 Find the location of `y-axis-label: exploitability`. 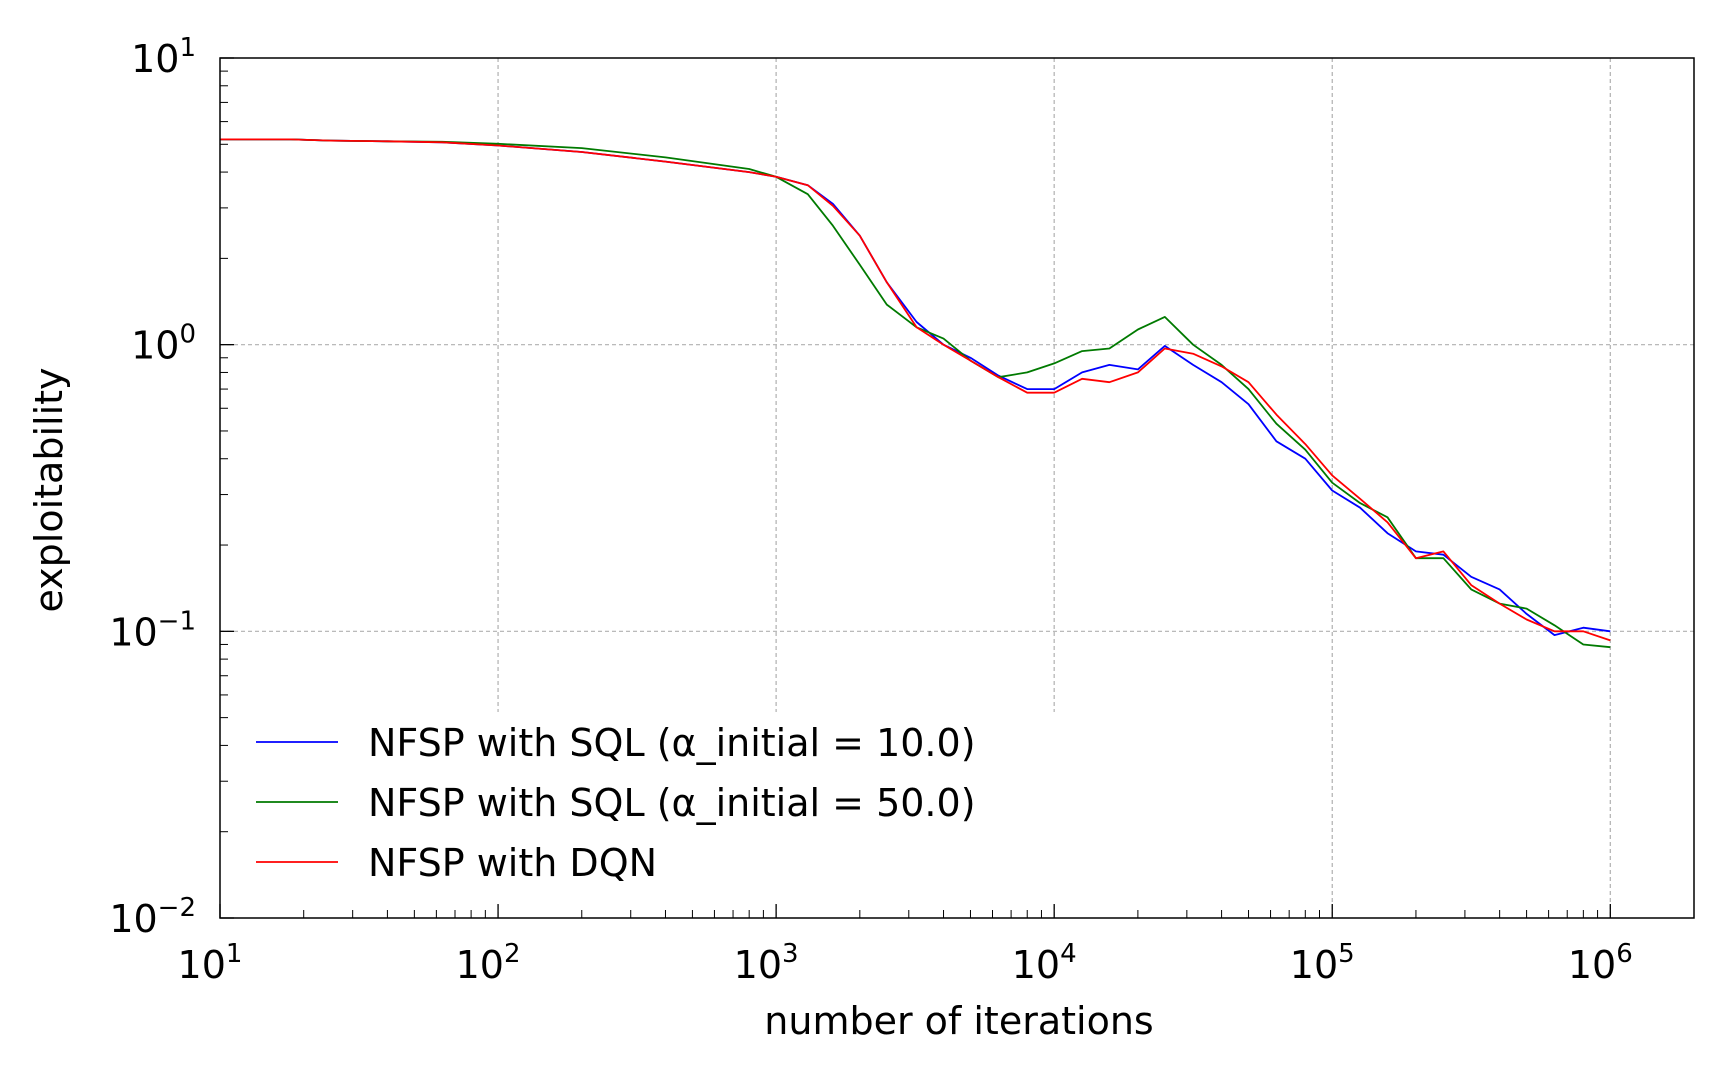

y-axis-label: exploitability is located at coordinates (49, 489).